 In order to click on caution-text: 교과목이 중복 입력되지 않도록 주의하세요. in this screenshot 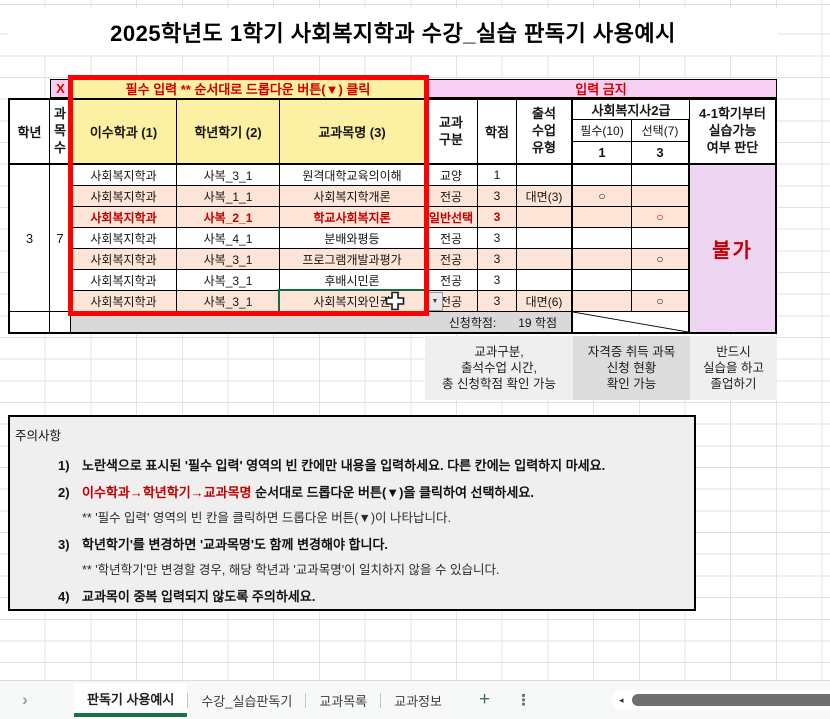, I will do `click(199, 596)`.